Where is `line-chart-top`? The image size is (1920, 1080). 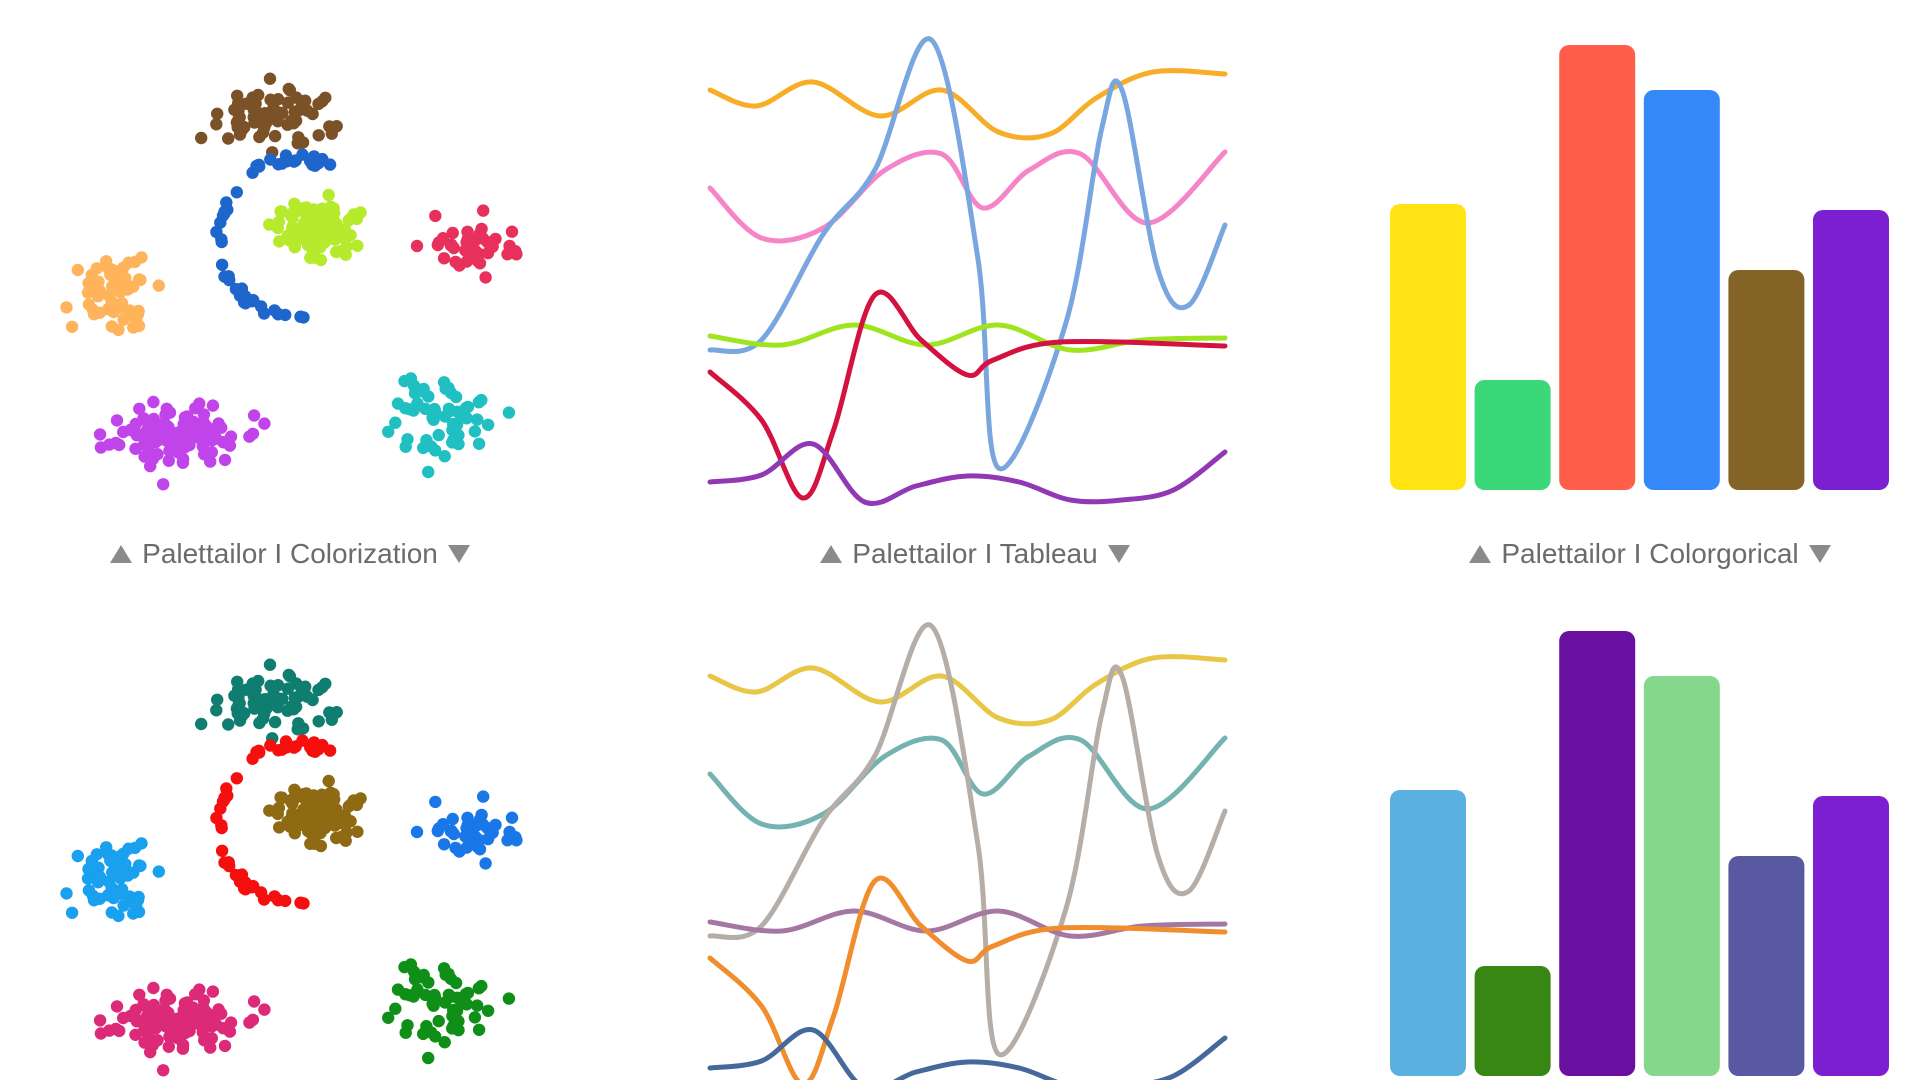
line-chart-top is located at coordinates (967, 271).